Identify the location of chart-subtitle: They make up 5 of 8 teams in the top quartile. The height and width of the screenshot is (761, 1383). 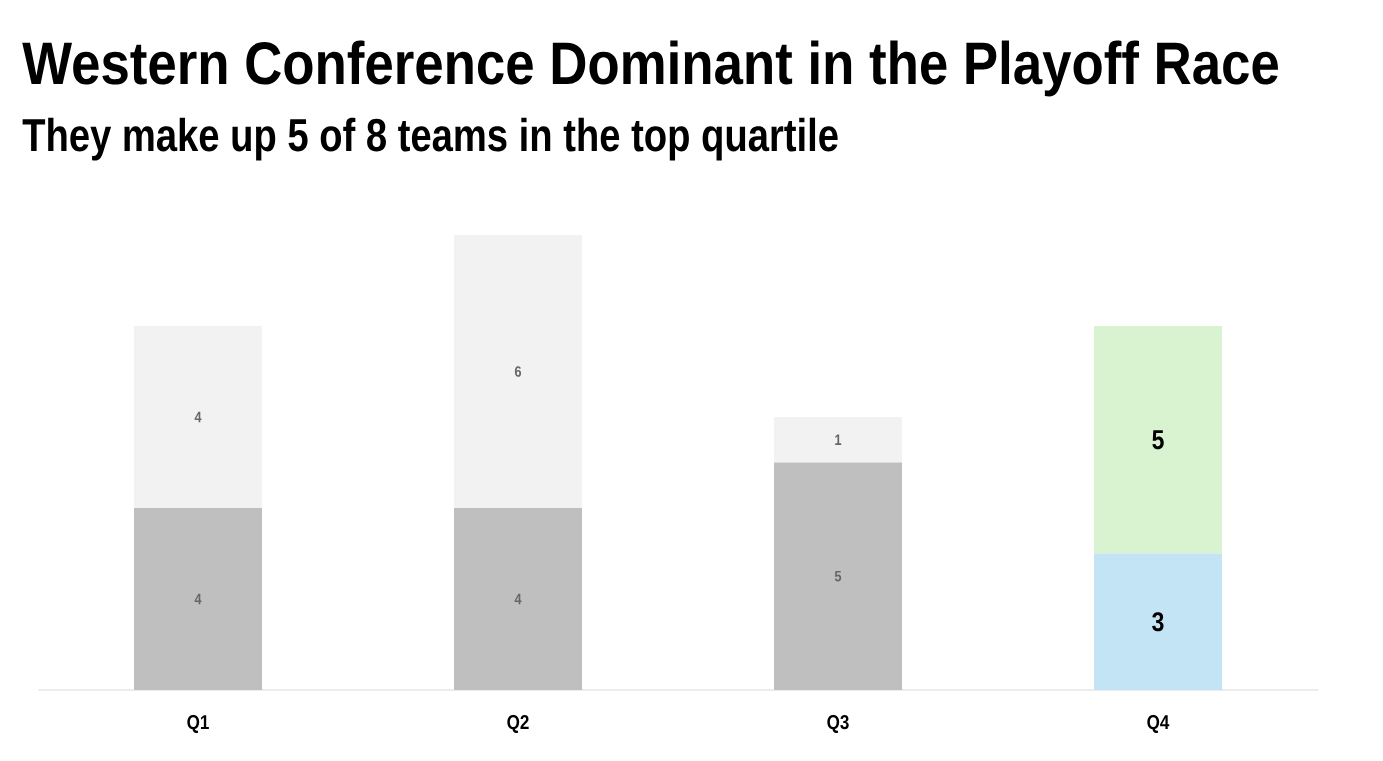
(430, 139).